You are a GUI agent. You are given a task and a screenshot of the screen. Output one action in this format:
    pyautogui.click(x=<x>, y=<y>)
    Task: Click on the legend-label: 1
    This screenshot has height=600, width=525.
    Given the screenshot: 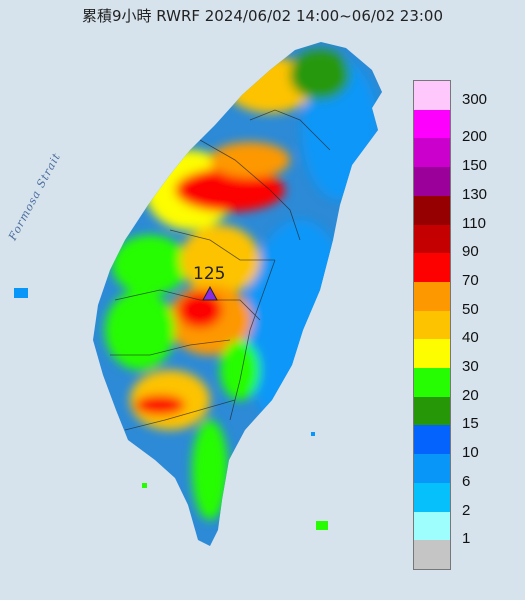 What is the action you would take?
    pyautogui.click(x=466, y=539)
    